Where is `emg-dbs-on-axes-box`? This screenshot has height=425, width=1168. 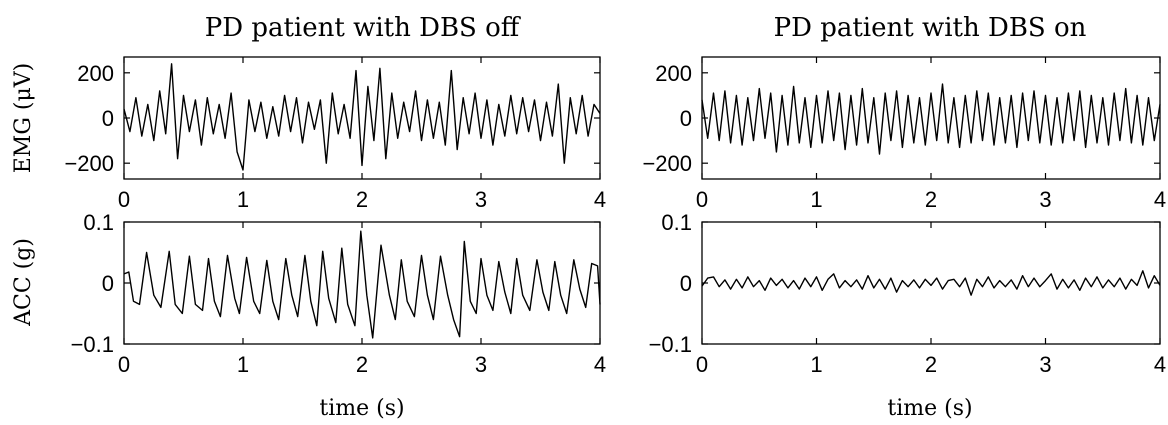
emg-dbs-on-axes-box is located at coordinates (931, 118).